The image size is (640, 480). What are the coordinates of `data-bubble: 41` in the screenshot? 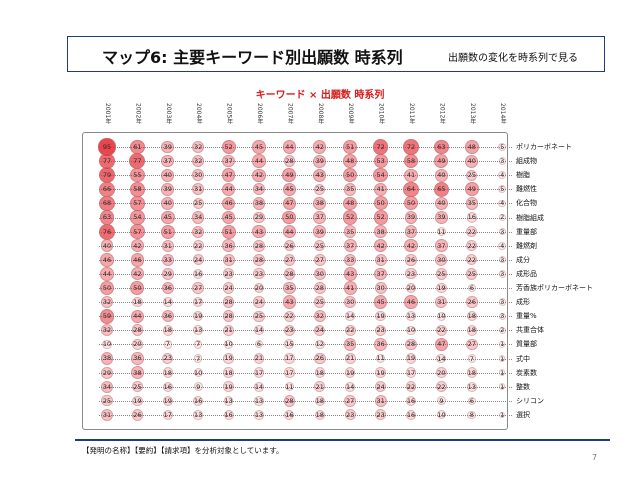 It's located at (381, 189).